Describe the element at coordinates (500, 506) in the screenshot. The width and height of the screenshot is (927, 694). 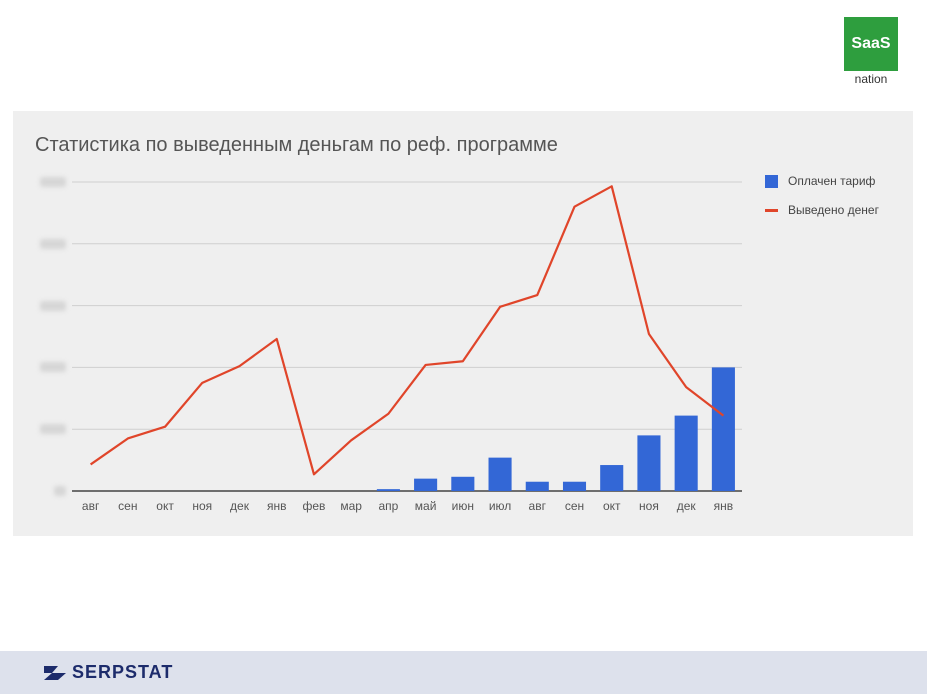
I see `x-tick-label: июл` at that location.